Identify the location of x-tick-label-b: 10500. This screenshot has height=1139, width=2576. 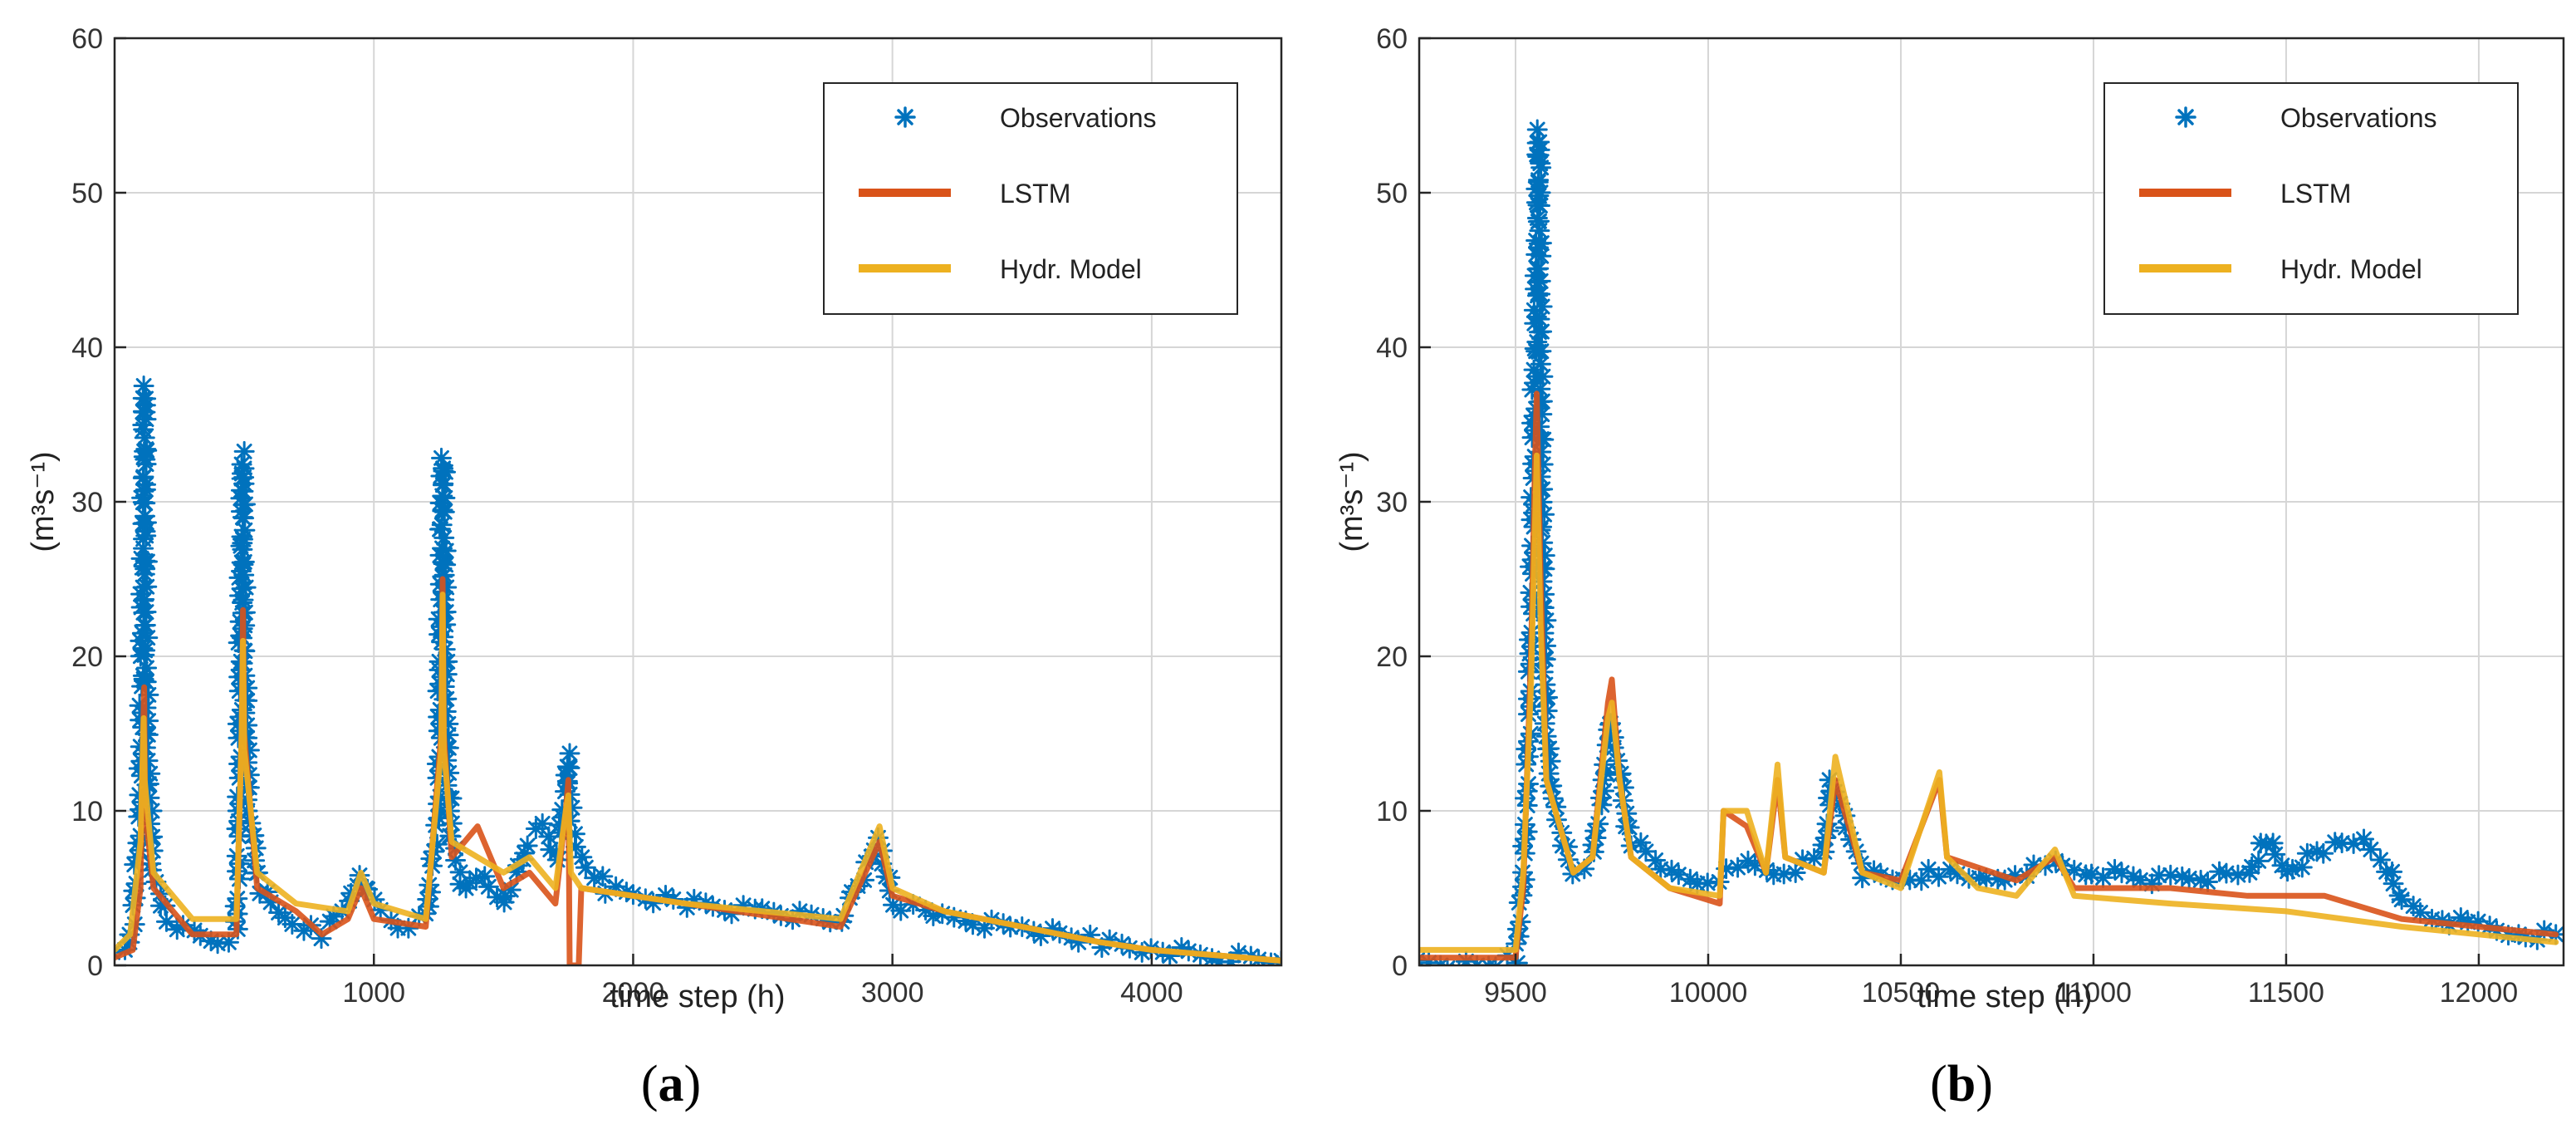
(1902, 993).